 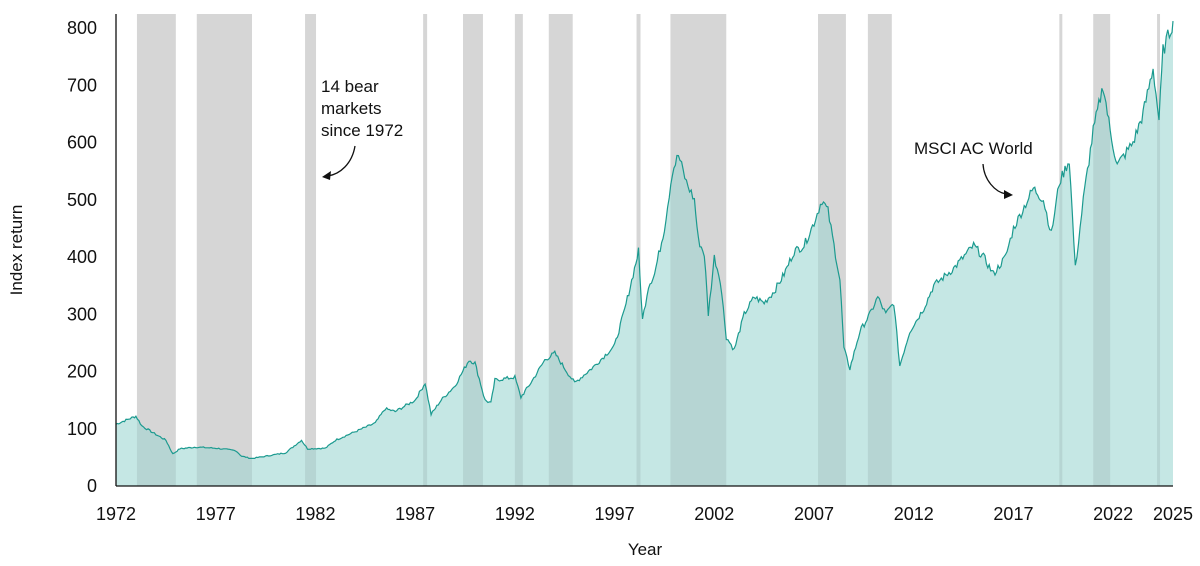 What do you see at coordinates (615, 514) in the screenshot?
I see `x-tick-label: 1997` at bounding box center [615, 514].